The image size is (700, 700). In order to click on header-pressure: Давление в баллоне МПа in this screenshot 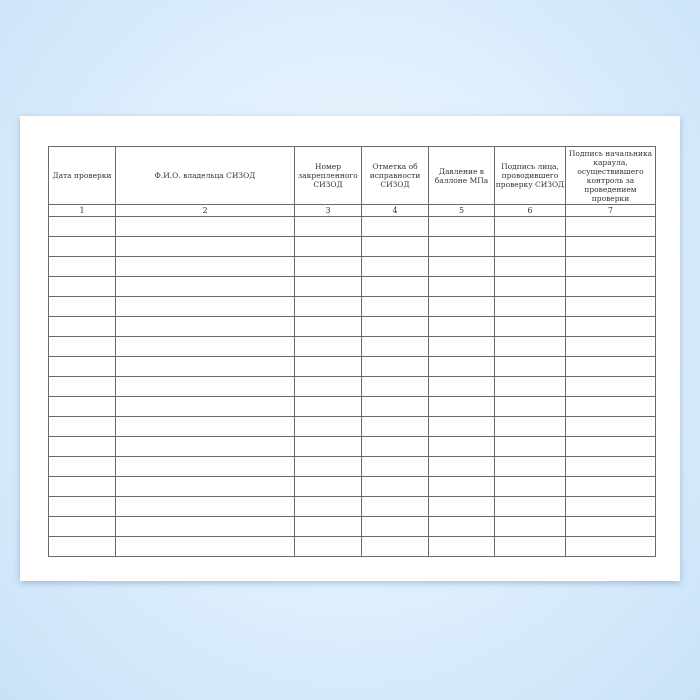, I will do `click(461, 175)`.